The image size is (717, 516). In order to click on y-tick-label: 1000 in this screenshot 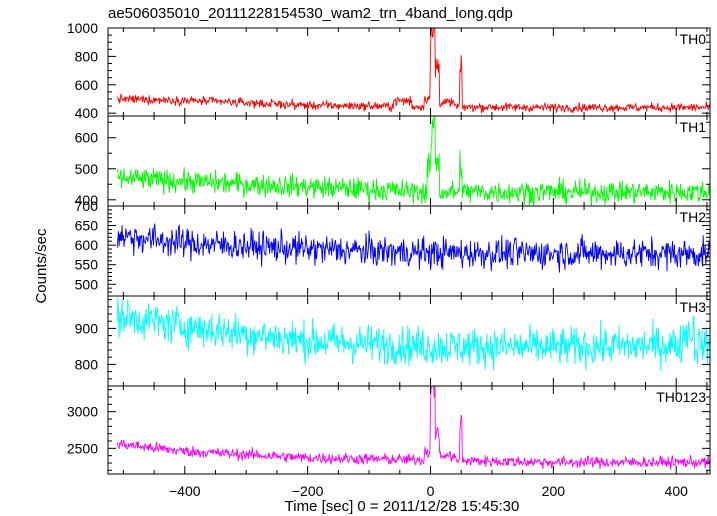, I will do `click(82, 28)`.